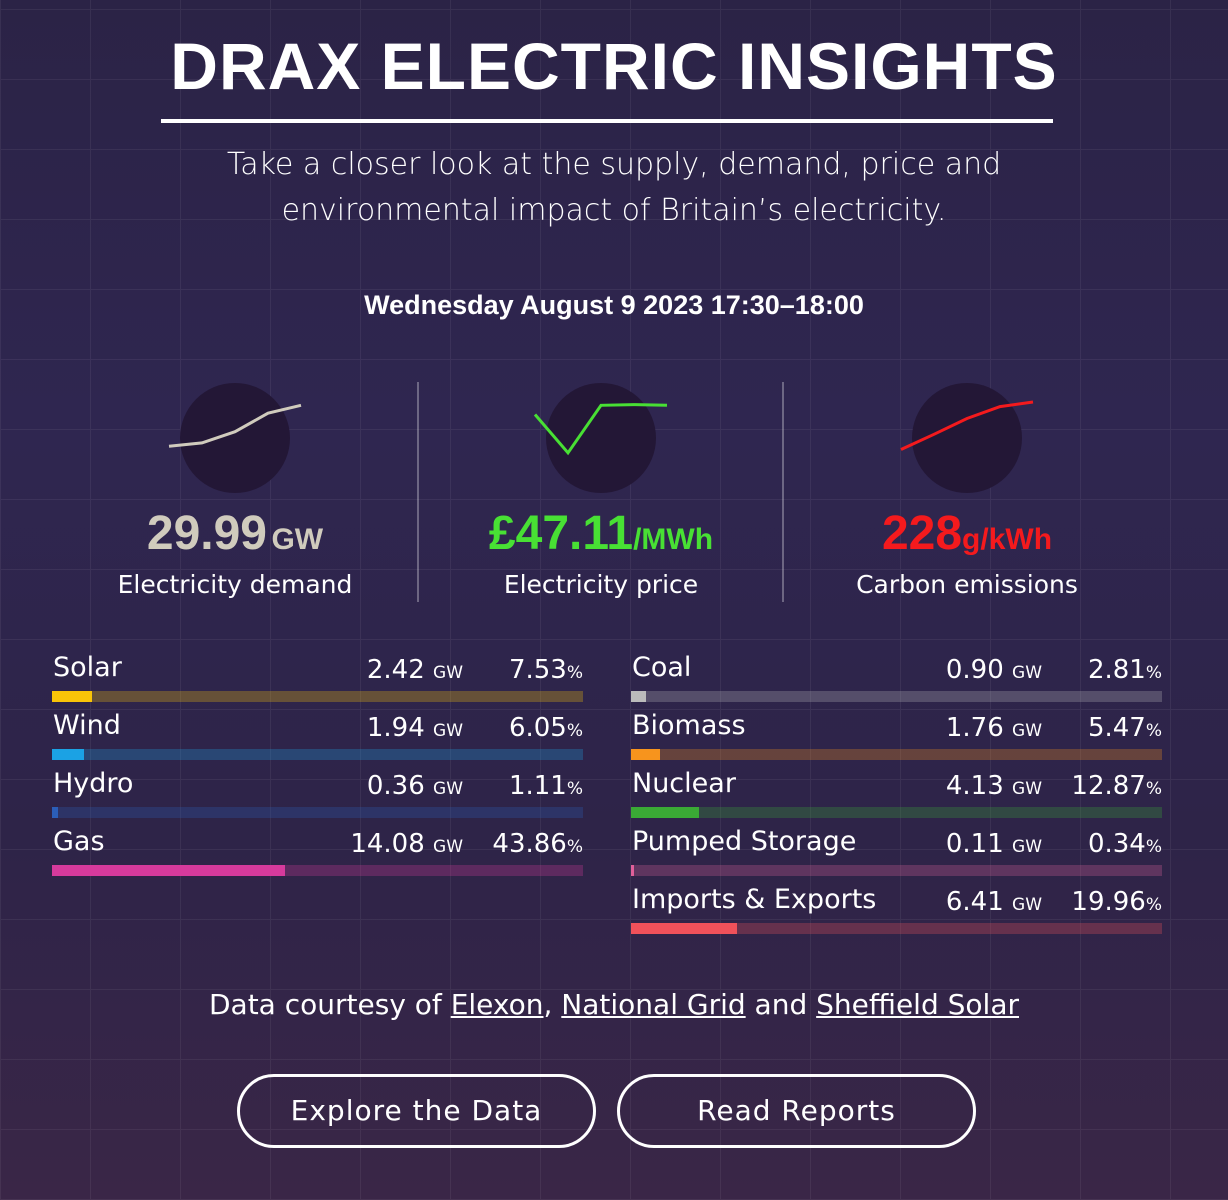 This screenshot has width=1228, height=1200. What do you see at coordinates (1124, 728) in the screenshot?
I see `source-pct: 5.47%` at bounding box center [1124, 728].